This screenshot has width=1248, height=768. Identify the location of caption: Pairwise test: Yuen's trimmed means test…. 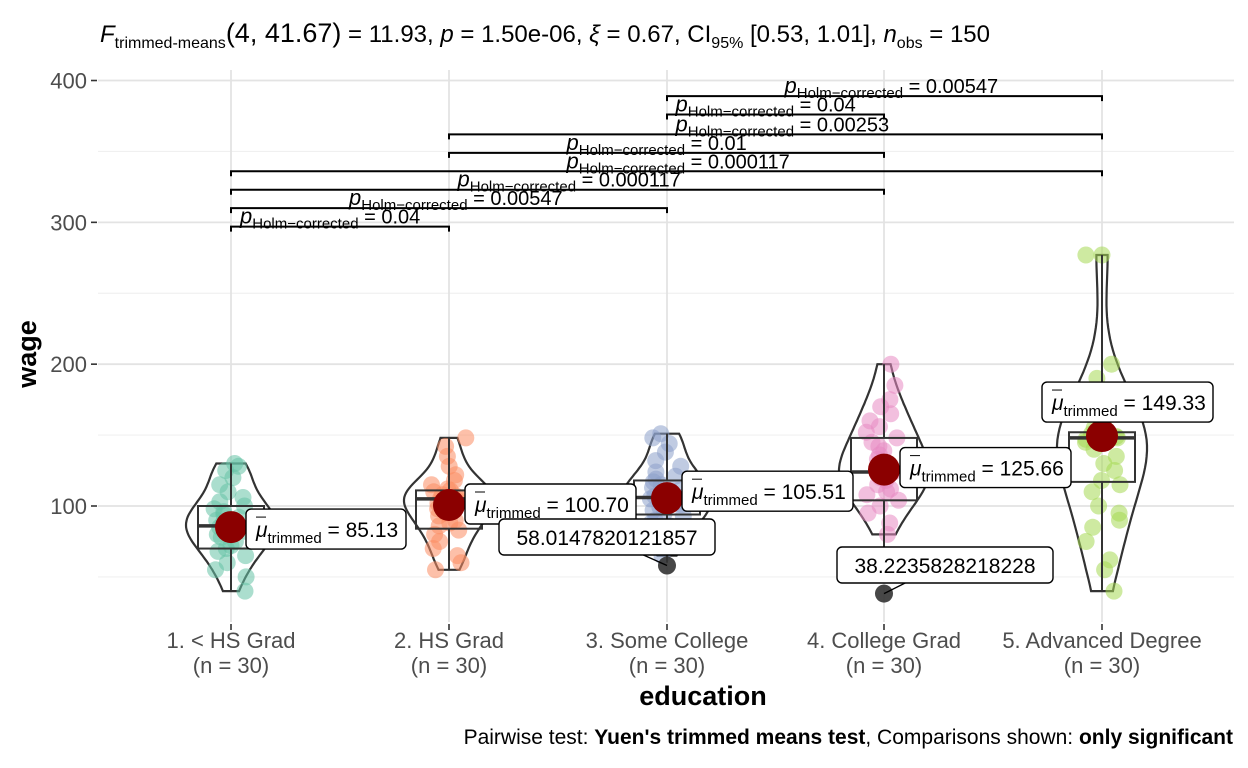
(848, 737).